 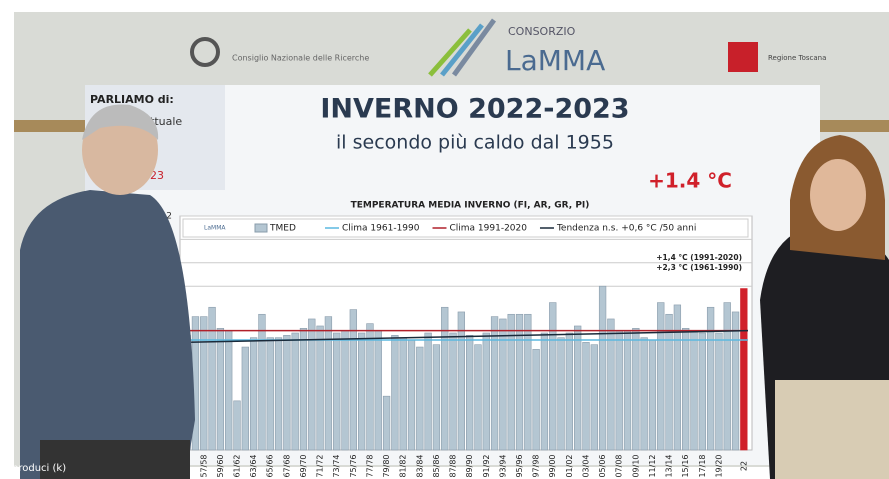 I want to click on x-tick-label: 22, so click(x=743, y=466).